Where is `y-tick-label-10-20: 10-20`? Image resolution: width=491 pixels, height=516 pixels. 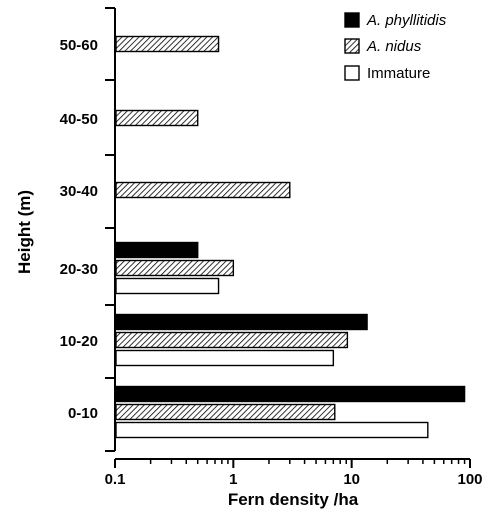
y-tick-label-10-20: 10-20 is located at coordinates (79, 341).